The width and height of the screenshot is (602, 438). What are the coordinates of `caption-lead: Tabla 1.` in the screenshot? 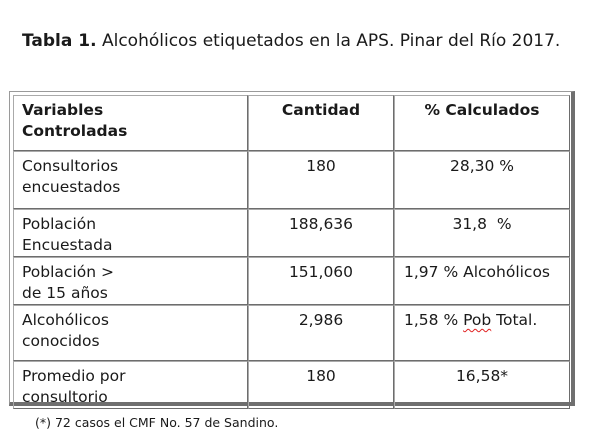 It's located at (59, 41).